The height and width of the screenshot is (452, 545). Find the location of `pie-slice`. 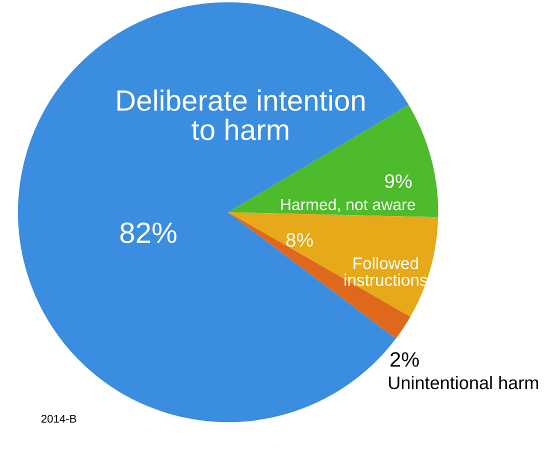

pie-slice is located at coordinates (333, 264).